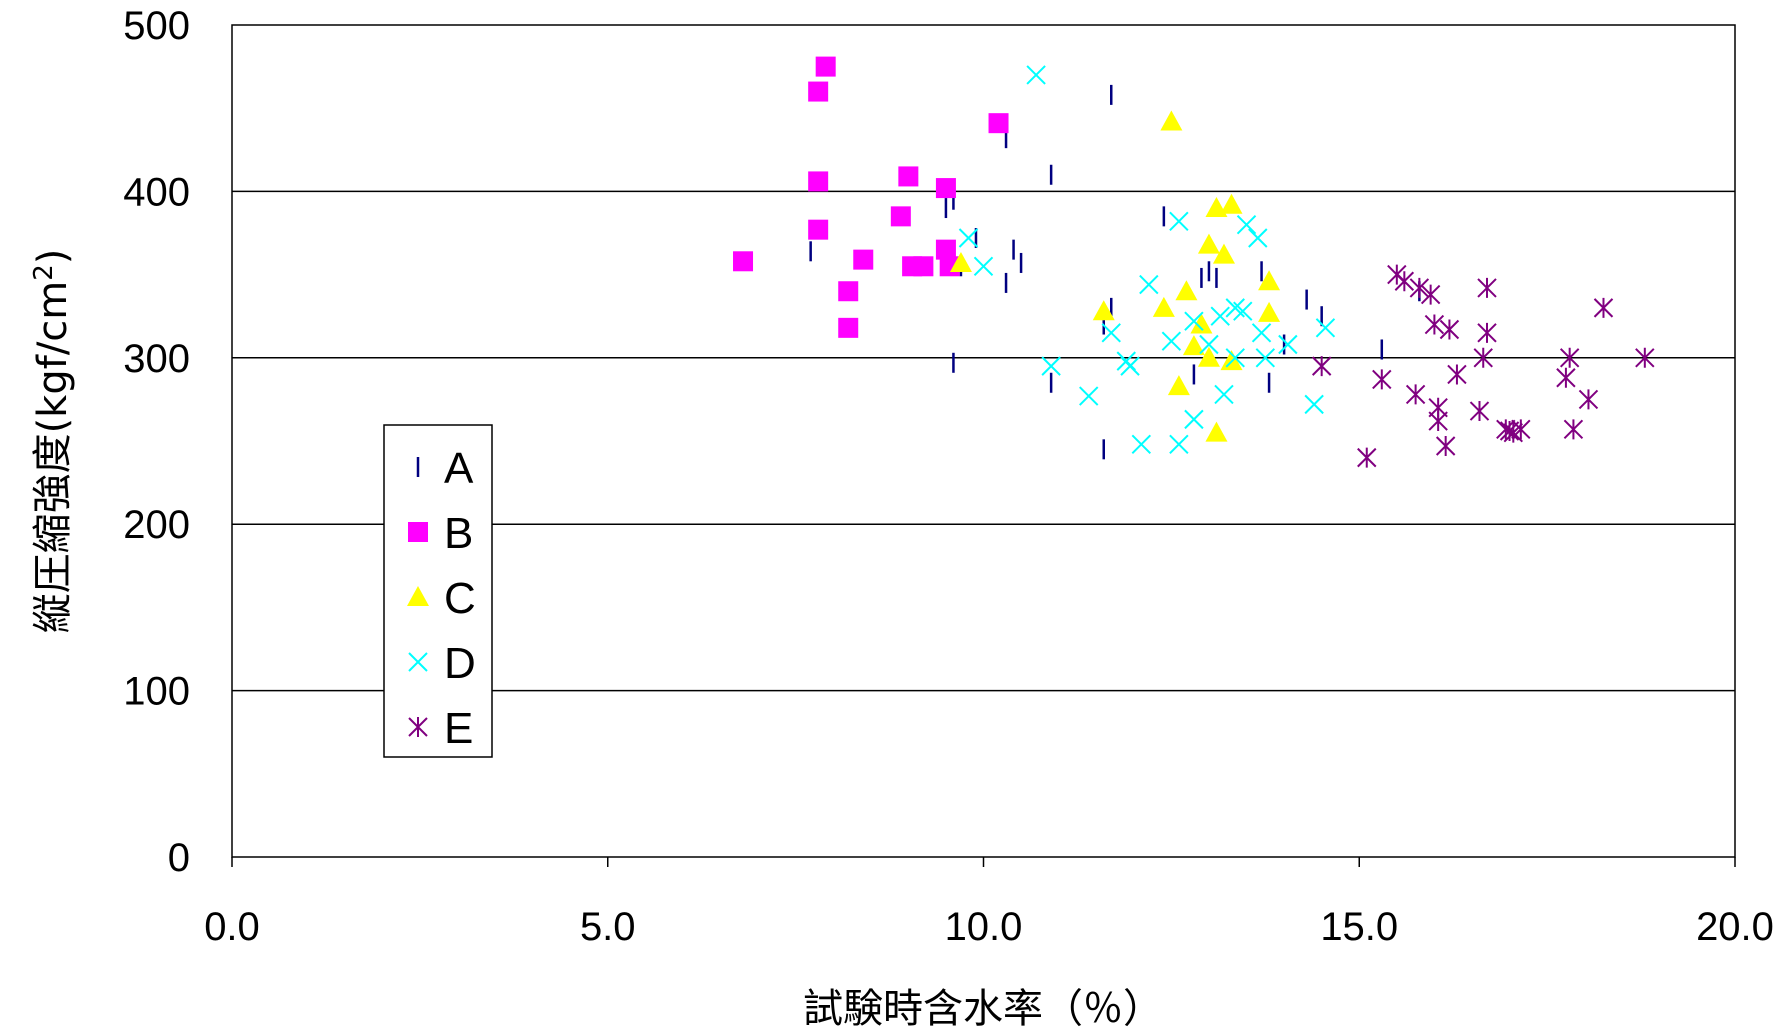  I want to click on legend-item-a: A, so click(445, 468).